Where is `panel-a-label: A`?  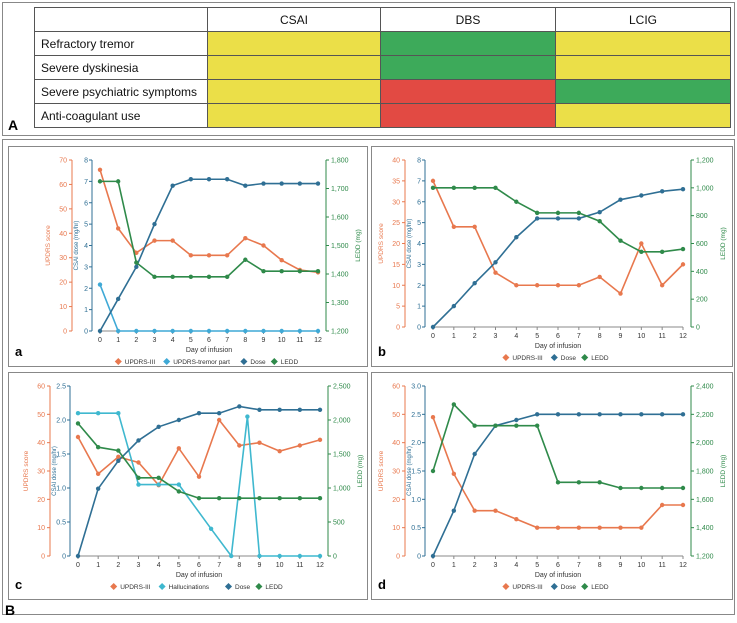
panel-a-label: A is located at coordinates (13, 125).